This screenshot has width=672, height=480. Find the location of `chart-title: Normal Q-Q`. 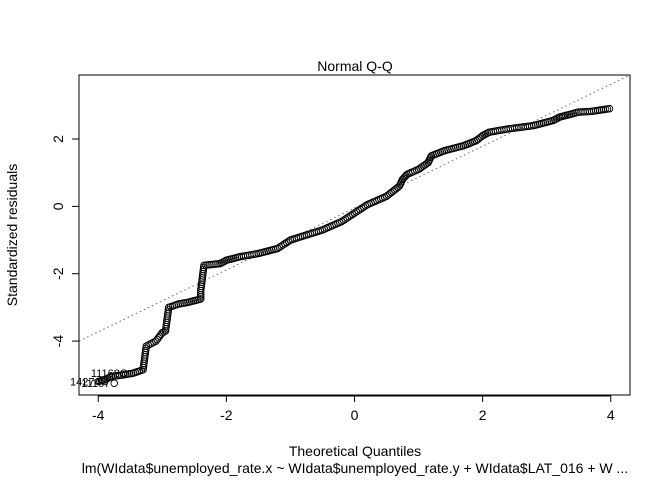

chart-title: Normal Q-Q is located at coordinates (355, 66).